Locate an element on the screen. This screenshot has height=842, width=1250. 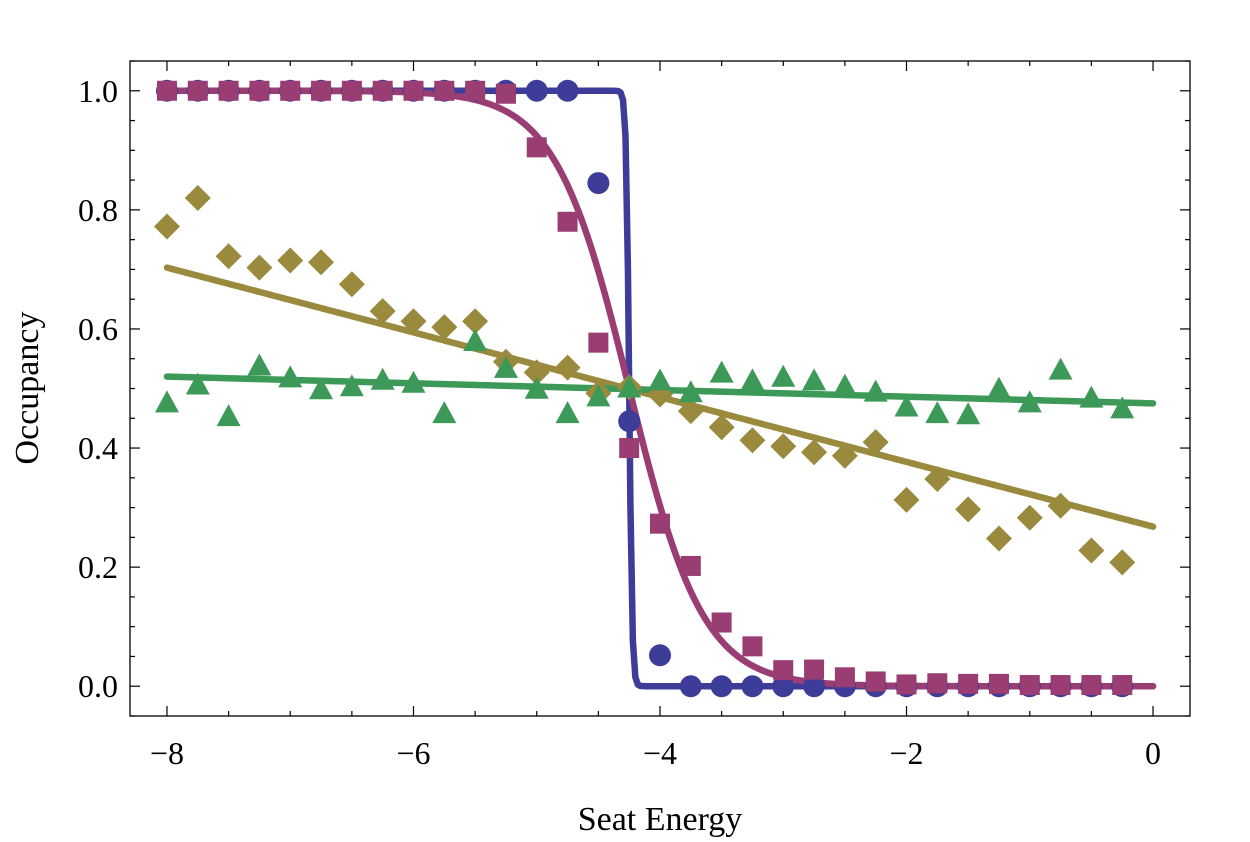
y-tick-label: 0.8 is located at coordinates (98, 210).